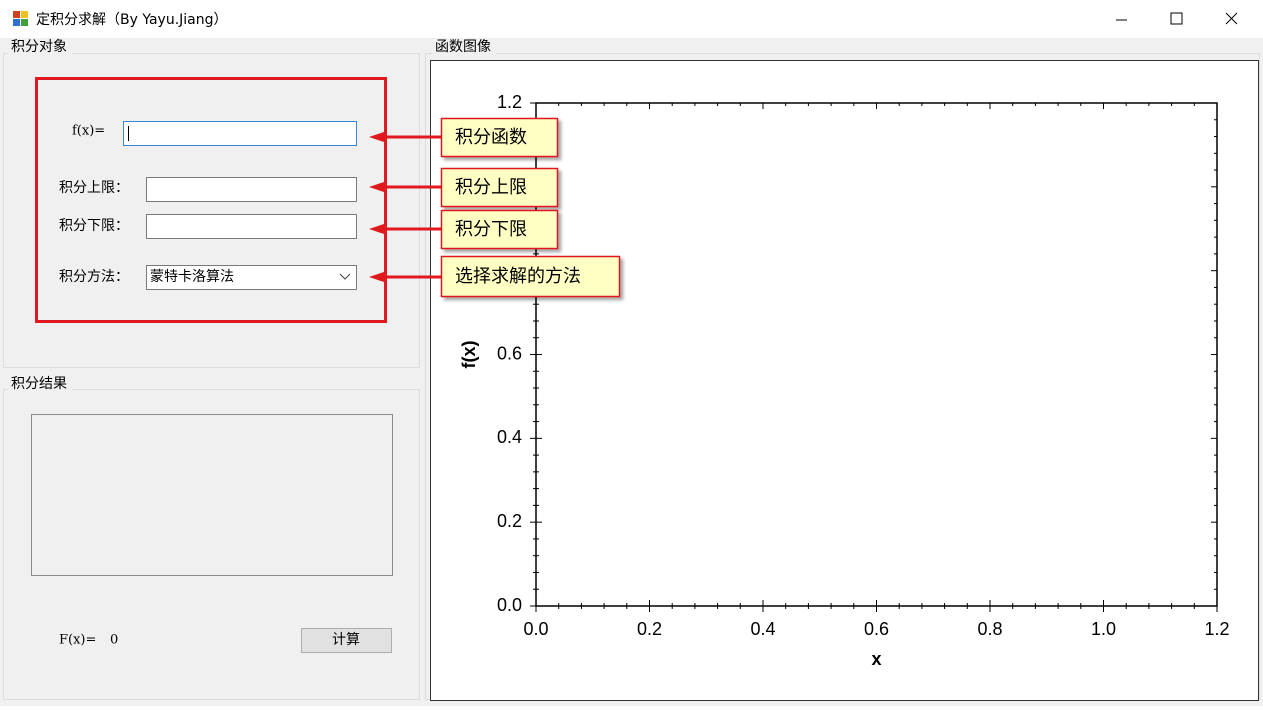  I want to click on result-label: F(x)=, so click(77, 640).